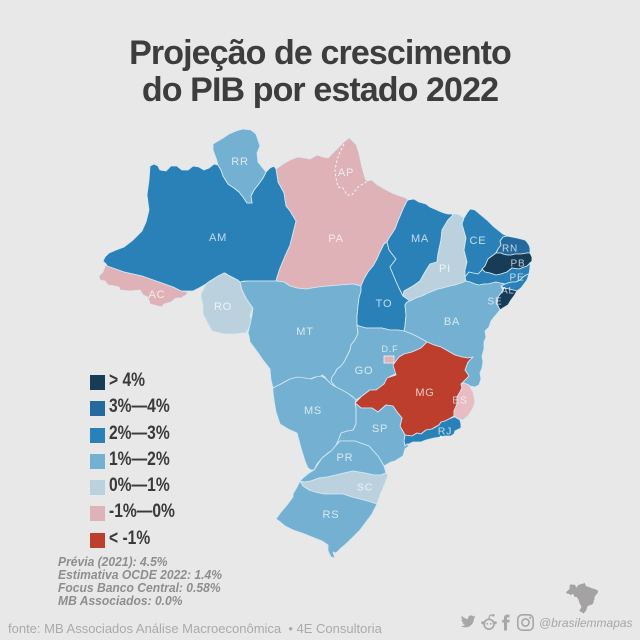  Describe the element at coordinates (420, 239) in the screenshot. I see `svg-text: MA` at that location.